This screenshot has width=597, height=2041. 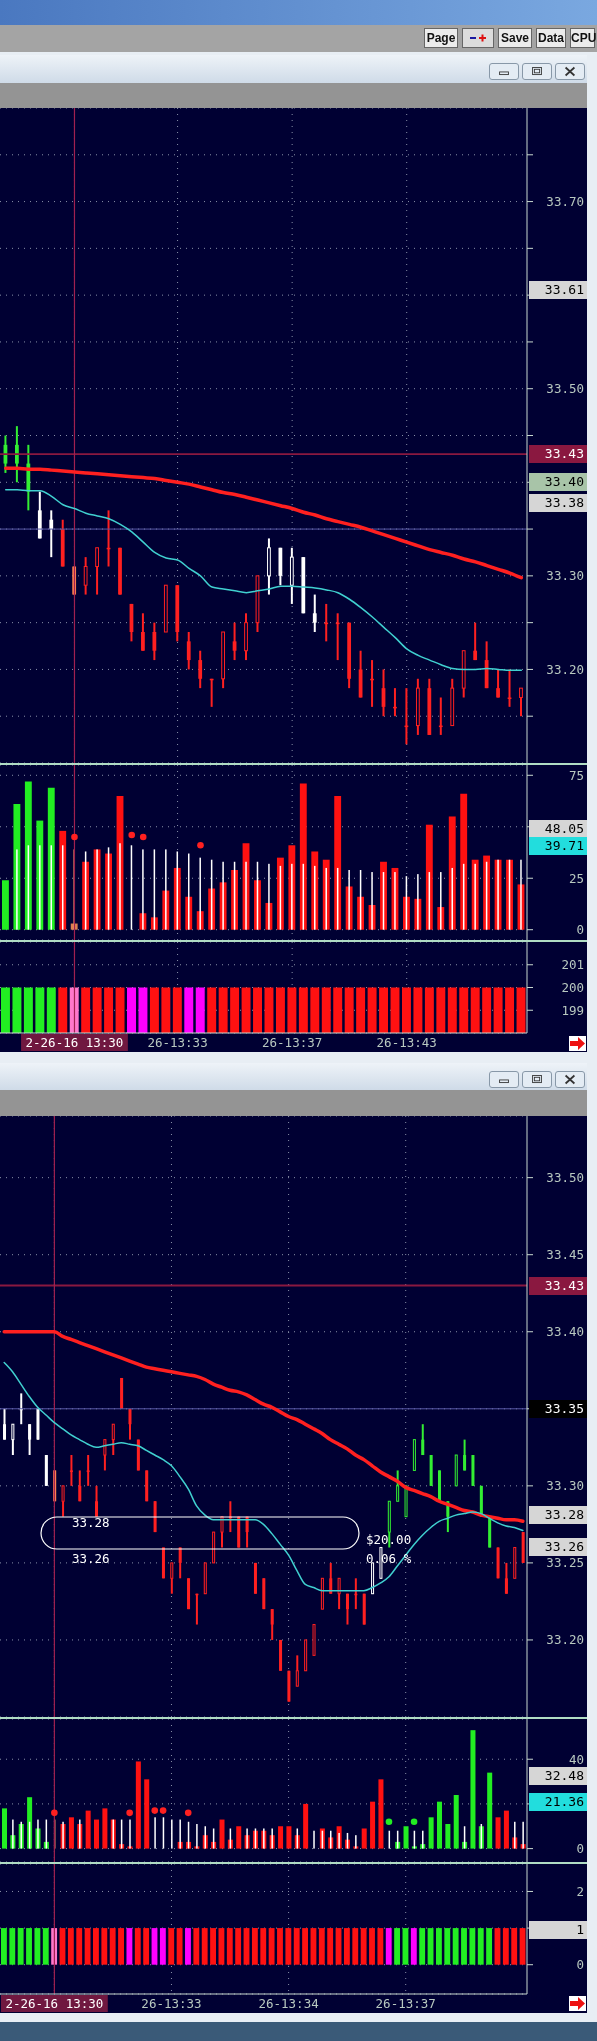 I want to click on y-tick-label: 2, so click(x=580, y=1891).